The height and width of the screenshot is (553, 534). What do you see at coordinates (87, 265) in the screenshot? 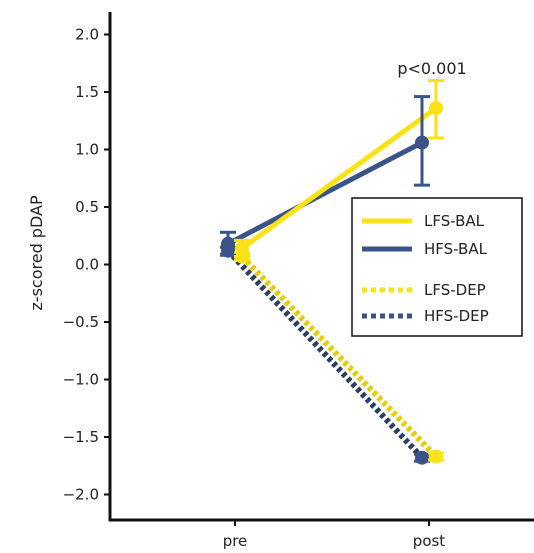
I see `y-tick-label: 0.0` at bounding box center [87, 265].